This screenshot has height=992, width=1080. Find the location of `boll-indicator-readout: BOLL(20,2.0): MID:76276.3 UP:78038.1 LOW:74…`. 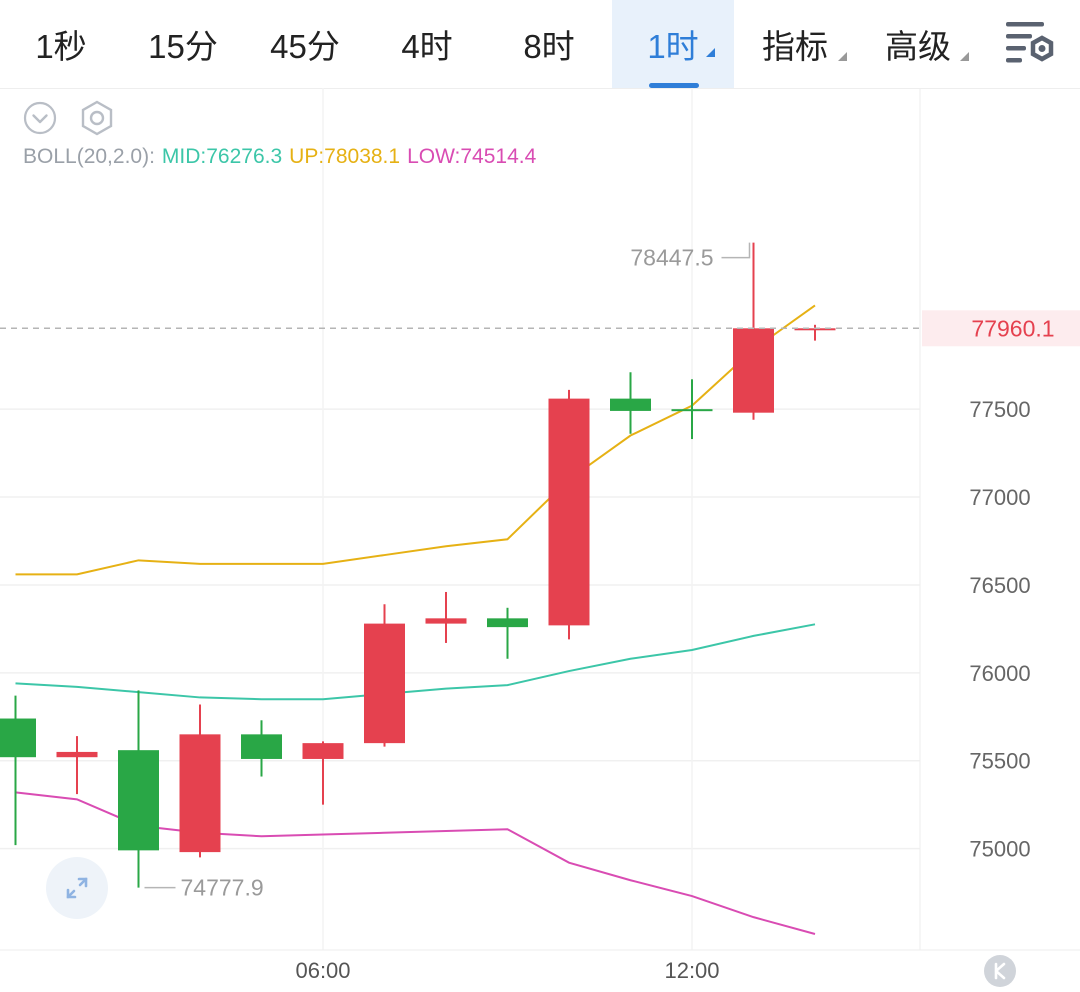

boll-indicator-readout: BOLL(20,2.0): MID:76276.3 UP:78038.1 LOW:74… is located at coordinates (283, 157).